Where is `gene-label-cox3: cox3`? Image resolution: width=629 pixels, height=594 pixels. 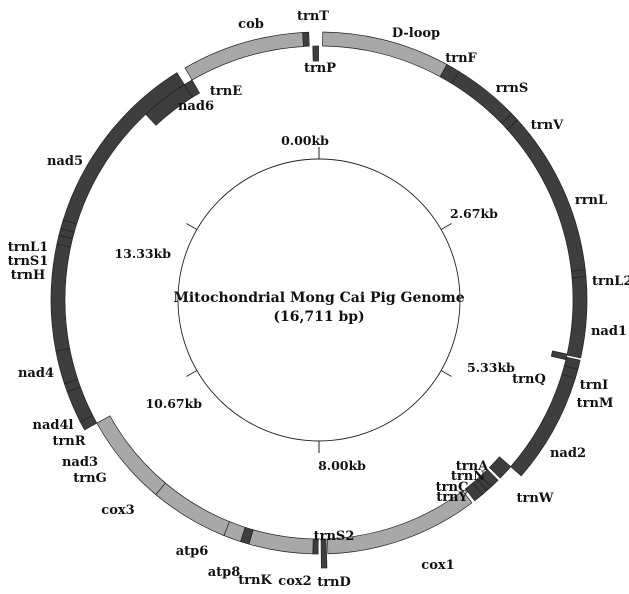 gene-label-cox3: cox3 is located at coordinates (117, 510).